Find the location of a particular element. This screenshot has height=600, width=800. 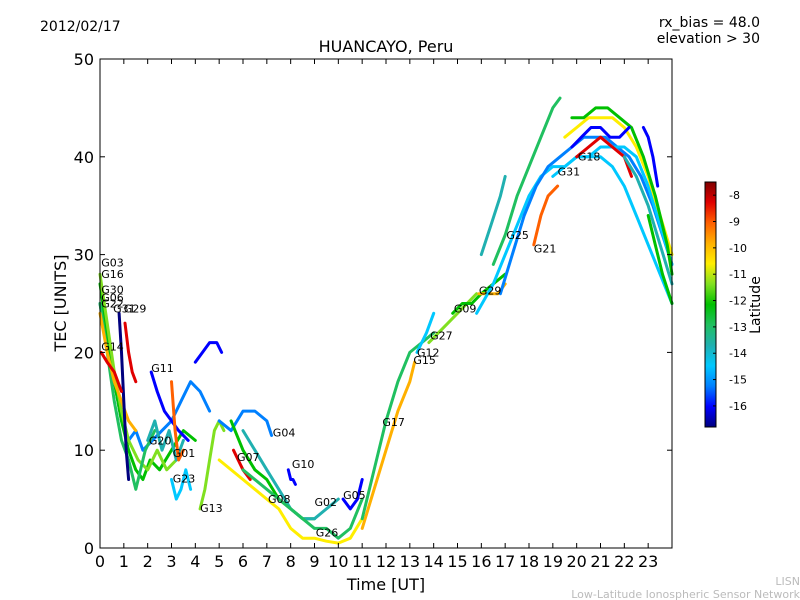

series-line-g05 is located at coordinates (352, 494).